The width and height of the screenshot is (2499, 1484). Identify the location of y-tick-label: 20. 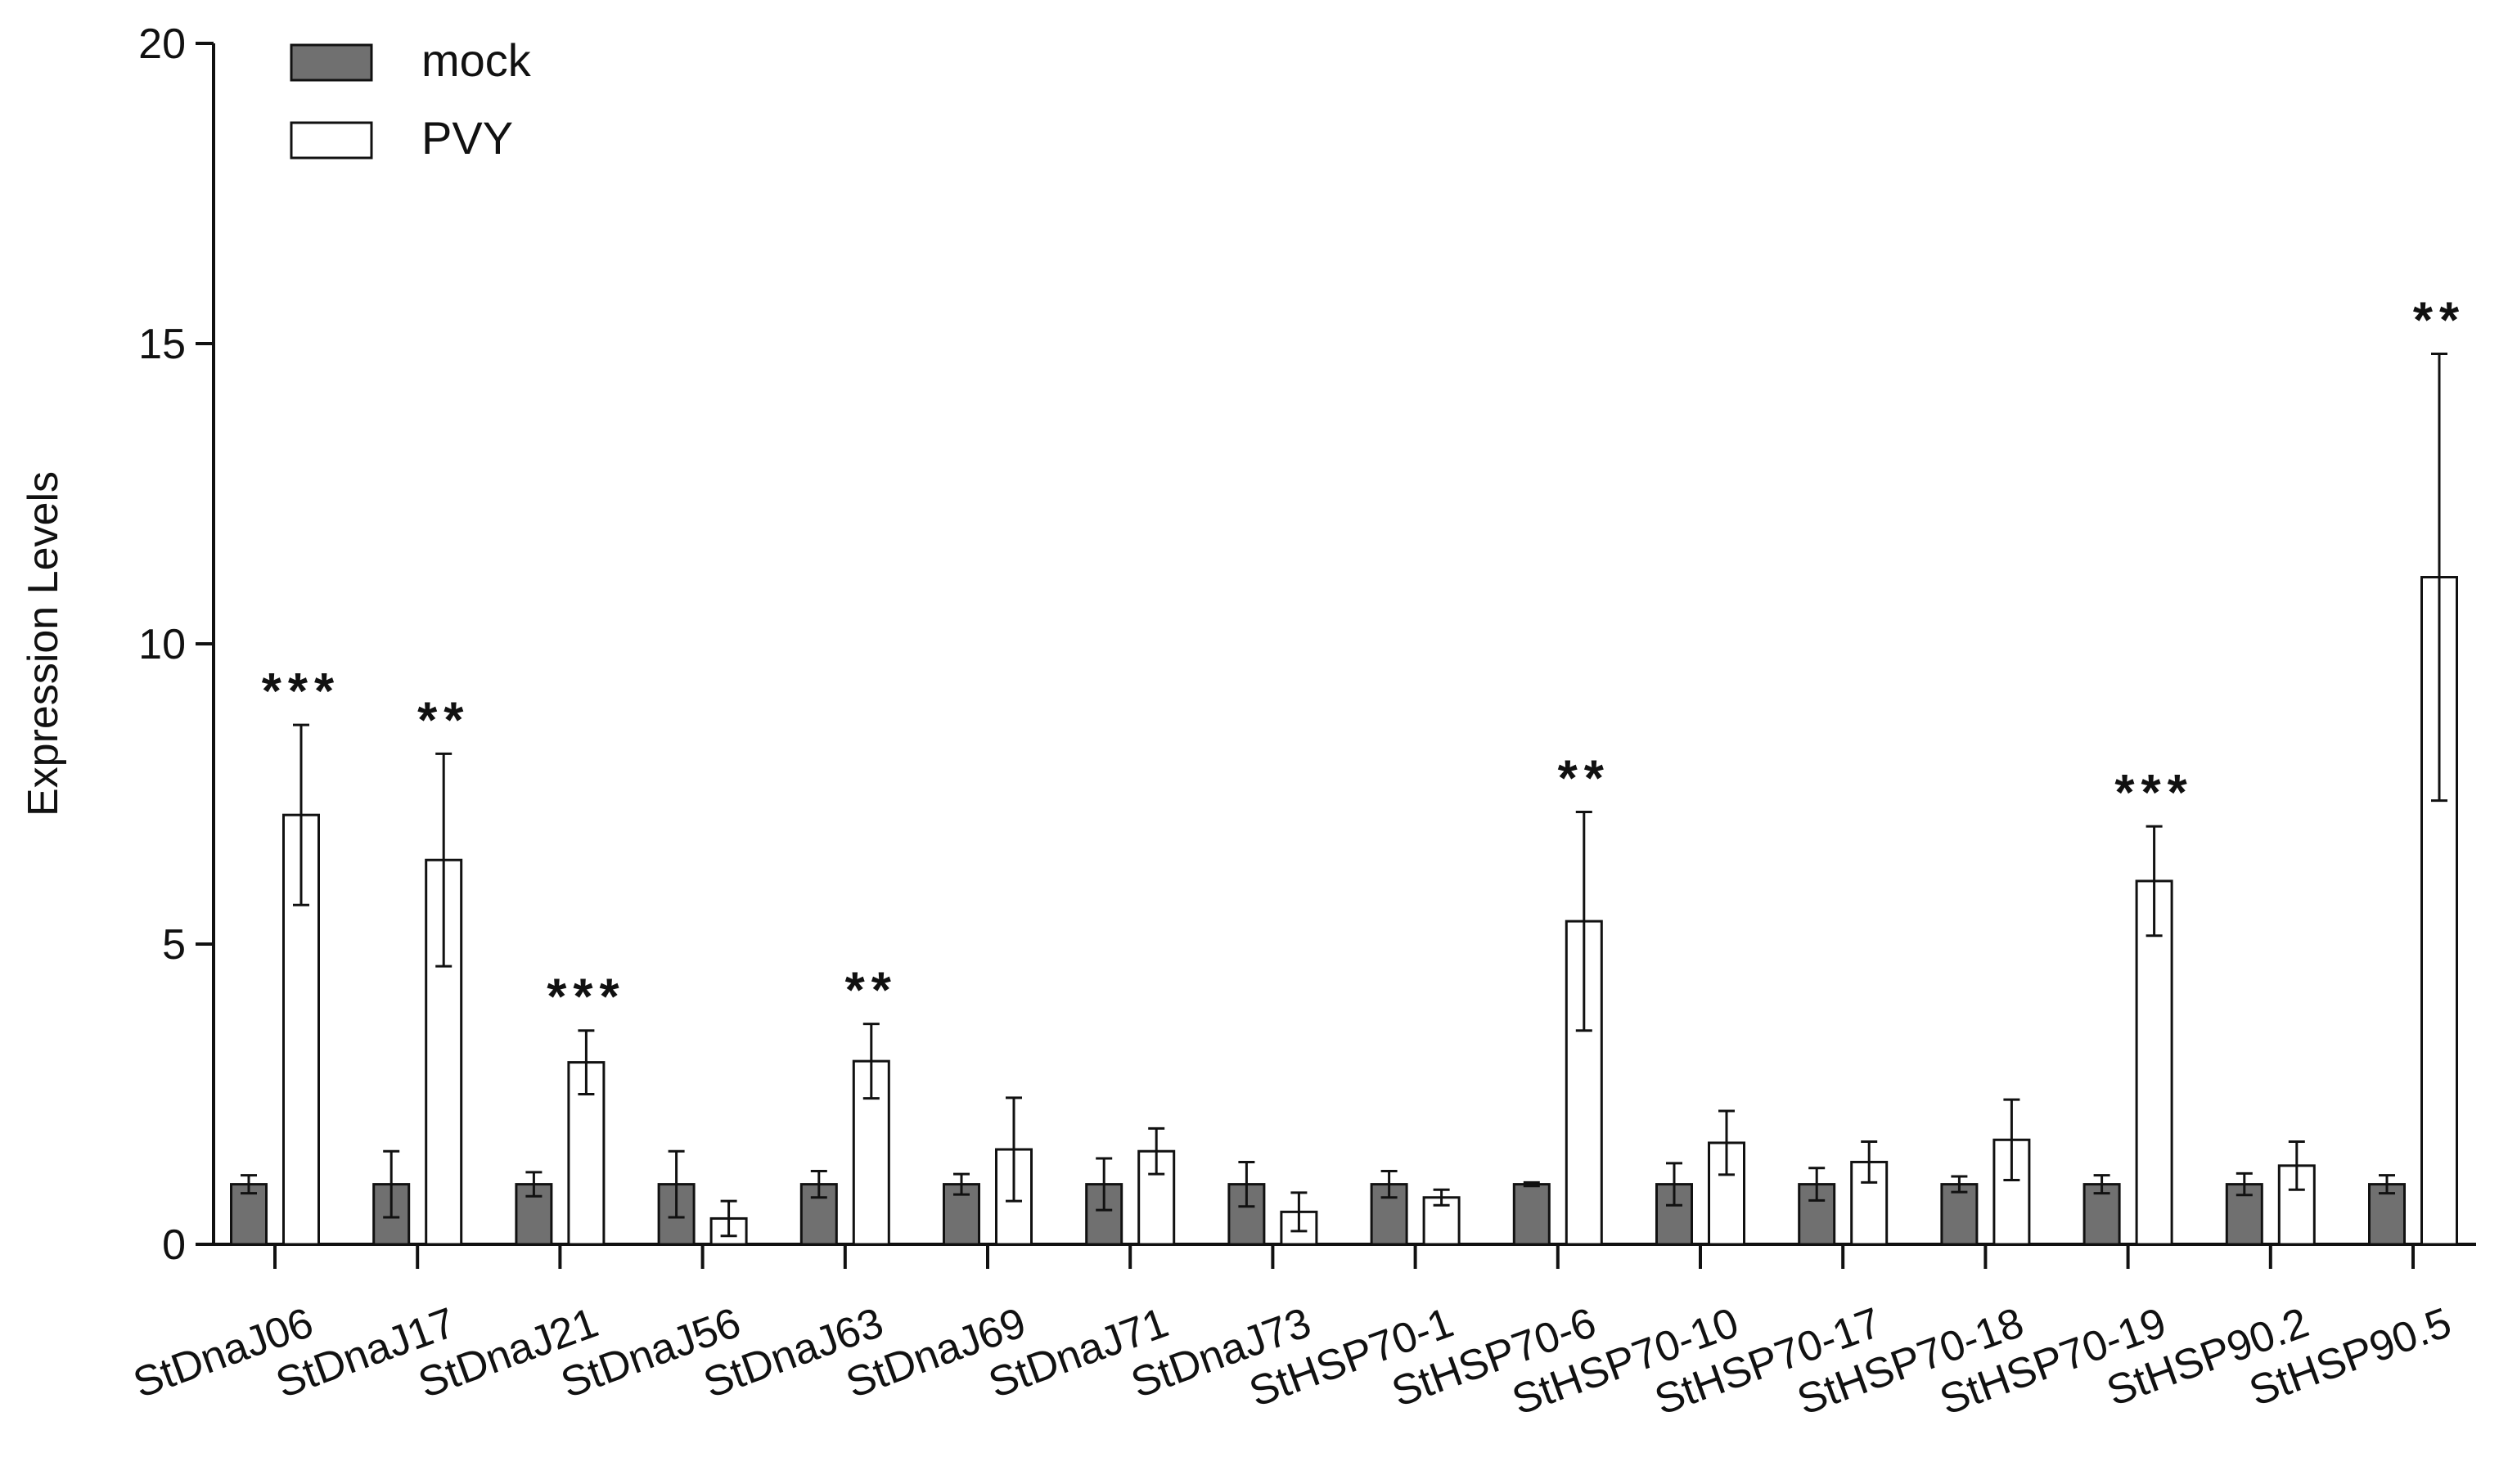
(162, 44).